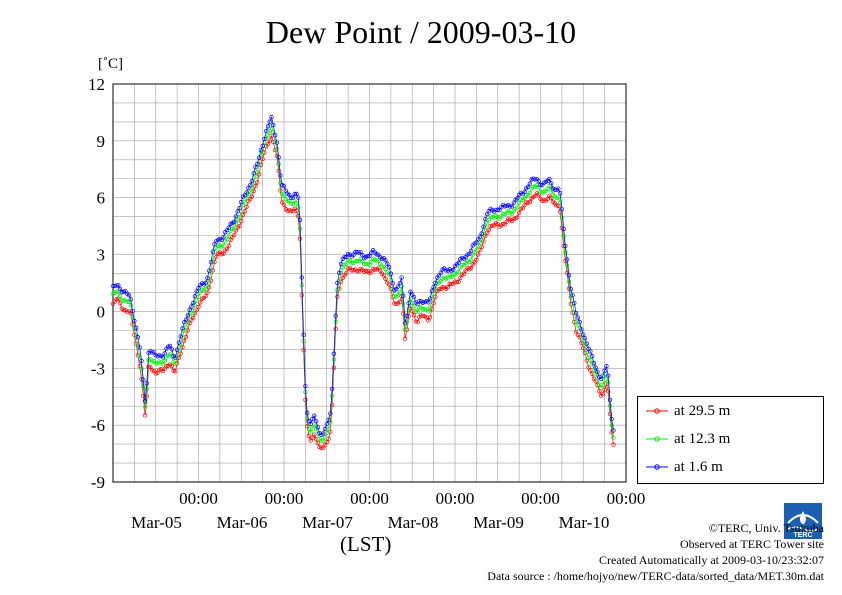  I want to click on credit-site: Observed at TERC Tower site, so click(751, 544).